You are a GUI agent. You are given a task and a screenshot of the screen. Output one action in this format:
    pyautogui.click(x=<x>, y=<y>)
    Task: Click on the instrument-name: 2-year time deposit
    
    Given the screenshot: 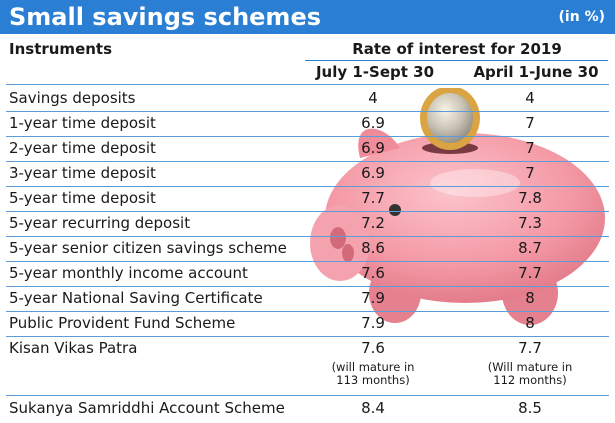 What is the action you would take?
    pyautogui.click(x=82, y=148)
    